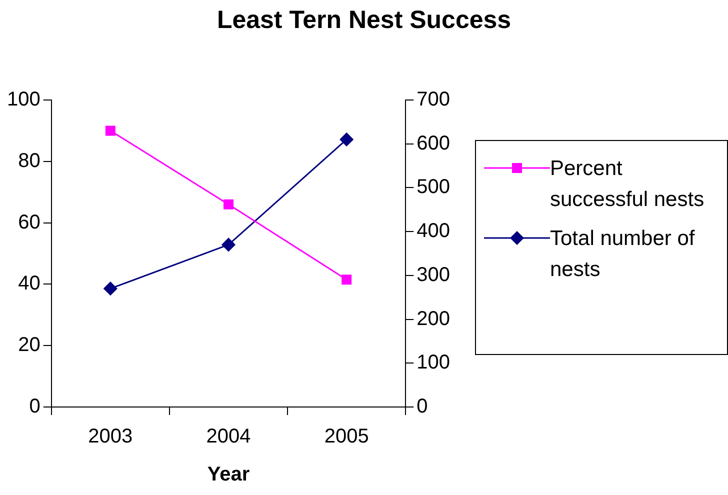 The width and height of the screenshot is (728, 495). What do you see at coordinates (228, 475) in the screenshot?
I see `x-axis-title: Year` at bounding box center [228, 475].